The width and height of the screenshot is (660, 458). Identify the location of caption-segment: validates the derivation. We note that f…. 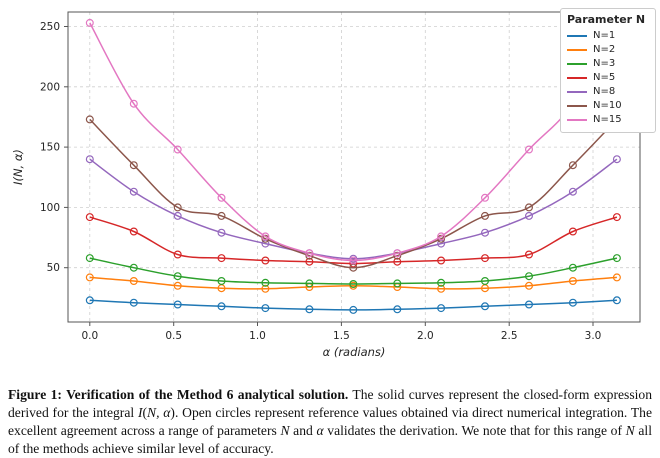
(474, 430).